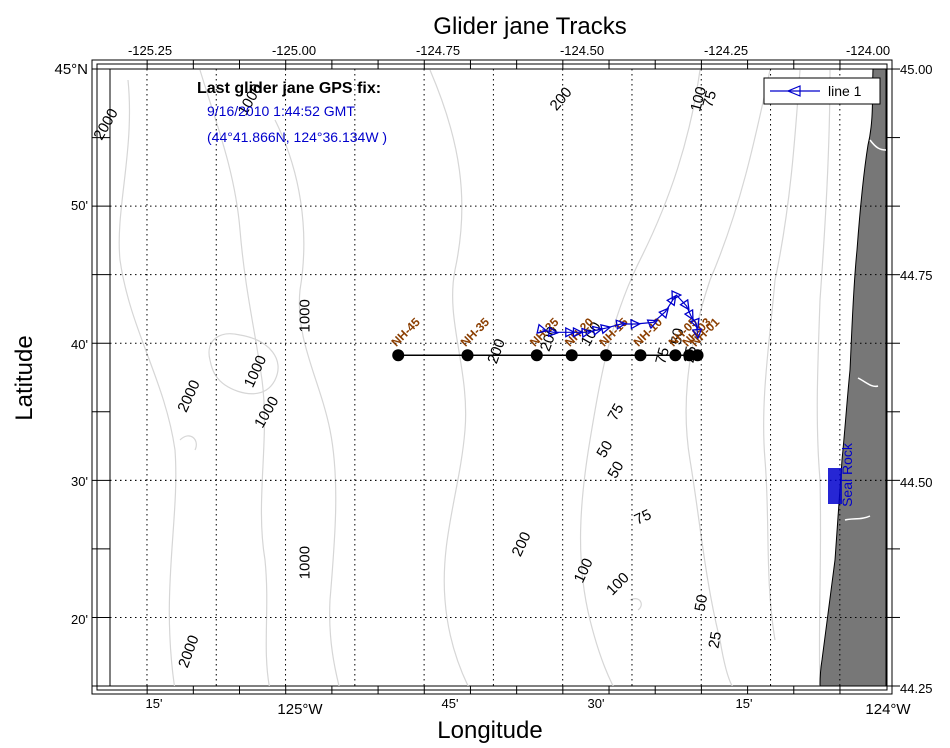 Image resolution: width=950 pixels, height=748 pixels. What do you see at coordinates (916, 69) in the screenshot?
I see `right-tick-1: 45.00` at bounding box center [916, 69].